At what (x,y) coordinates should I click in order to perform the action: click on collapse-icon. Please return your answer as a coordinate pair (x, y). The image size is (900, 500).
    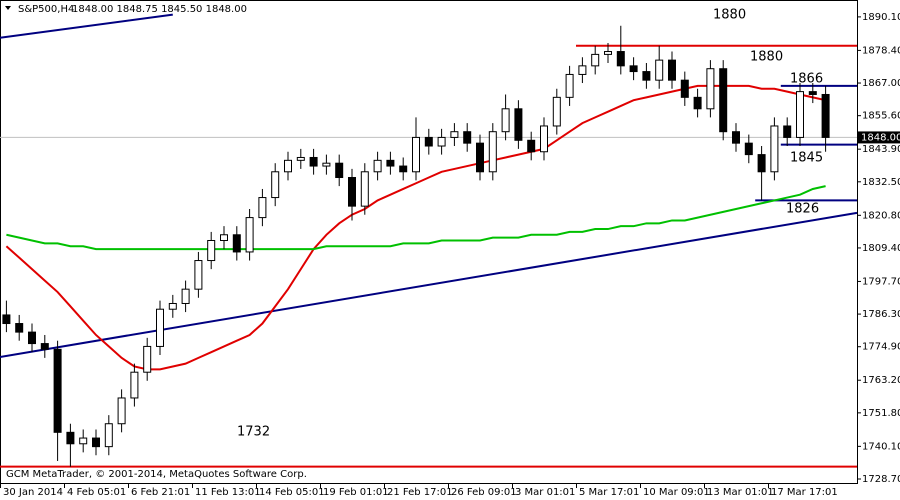
    Looking at the image, I should click on (8, 8).